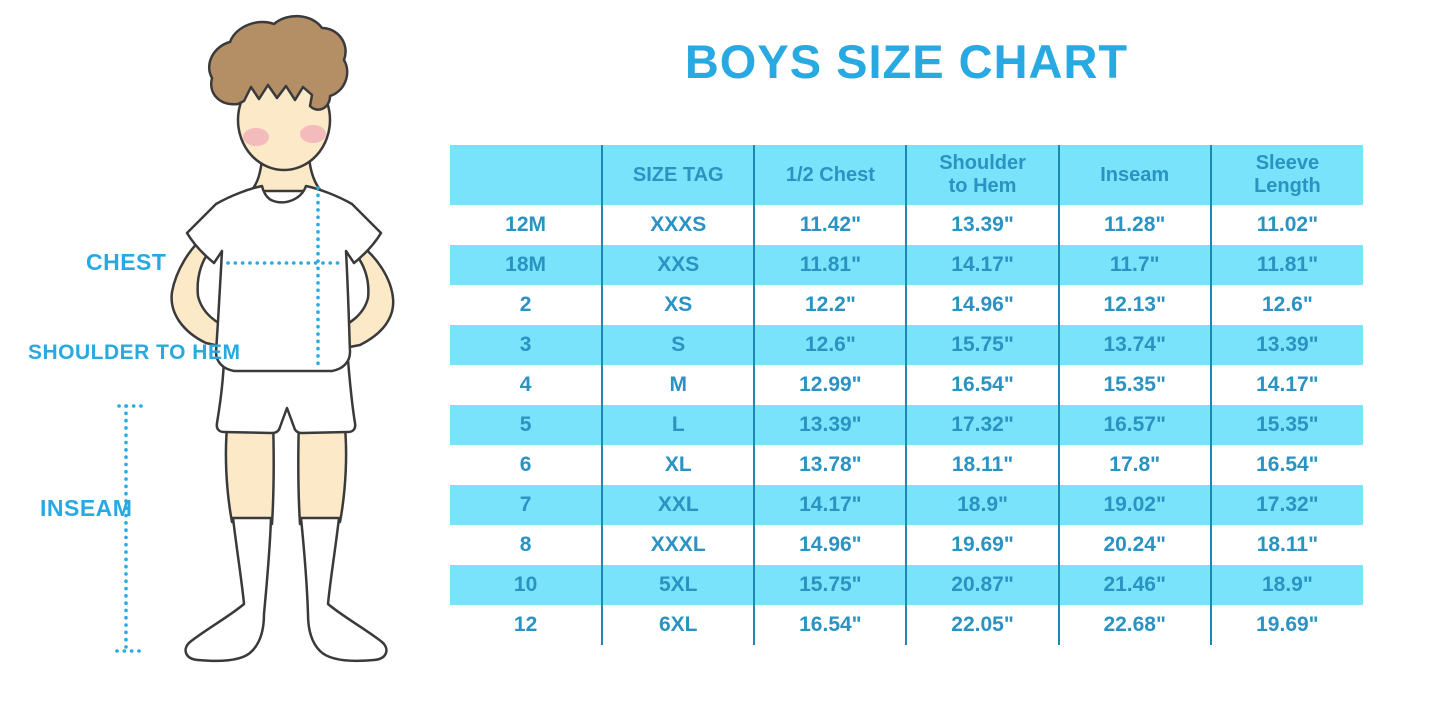  What do you see at coordinates (322, 471) in the screenshot?
I see `boy-right-thigh` at bounding box center [322, 471].